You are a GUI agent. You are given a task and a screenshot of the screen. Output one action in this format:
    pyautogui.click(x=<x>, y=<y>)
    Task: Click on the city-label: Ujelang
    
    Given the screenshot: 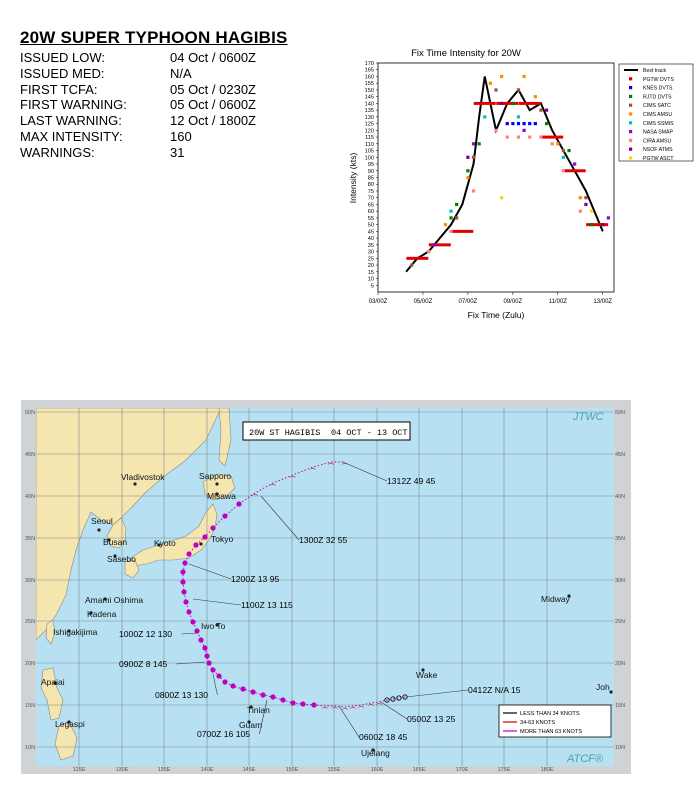 What is the action you would take?
    pyautogui.click(x=375, y=753)
    